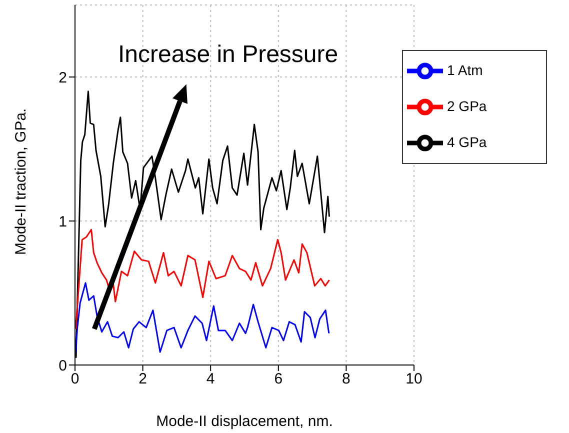  I want to click on x-tick-label: 2, so click(142, 379).